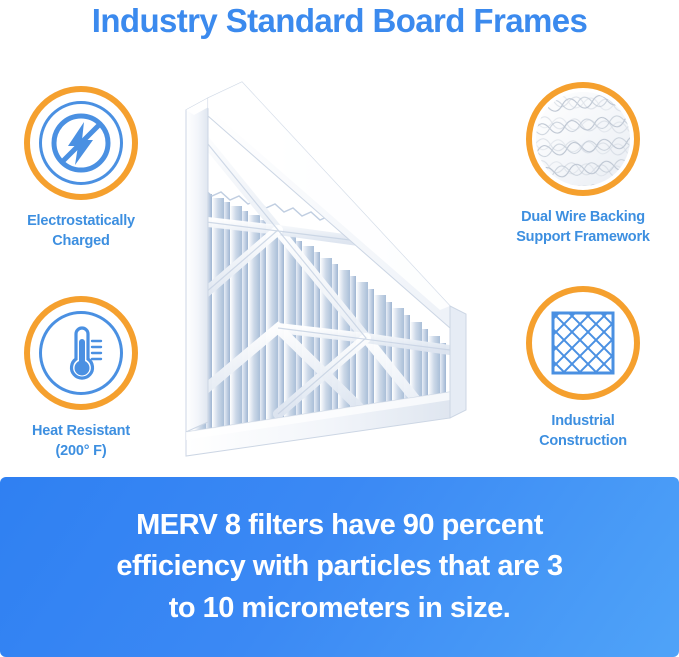 Image resolution: width=679 pixels, height=657 pixels. Describe the element at coordinates (81, 241) in the screenshot. I see `feature-label-line2: Charged` at that location.